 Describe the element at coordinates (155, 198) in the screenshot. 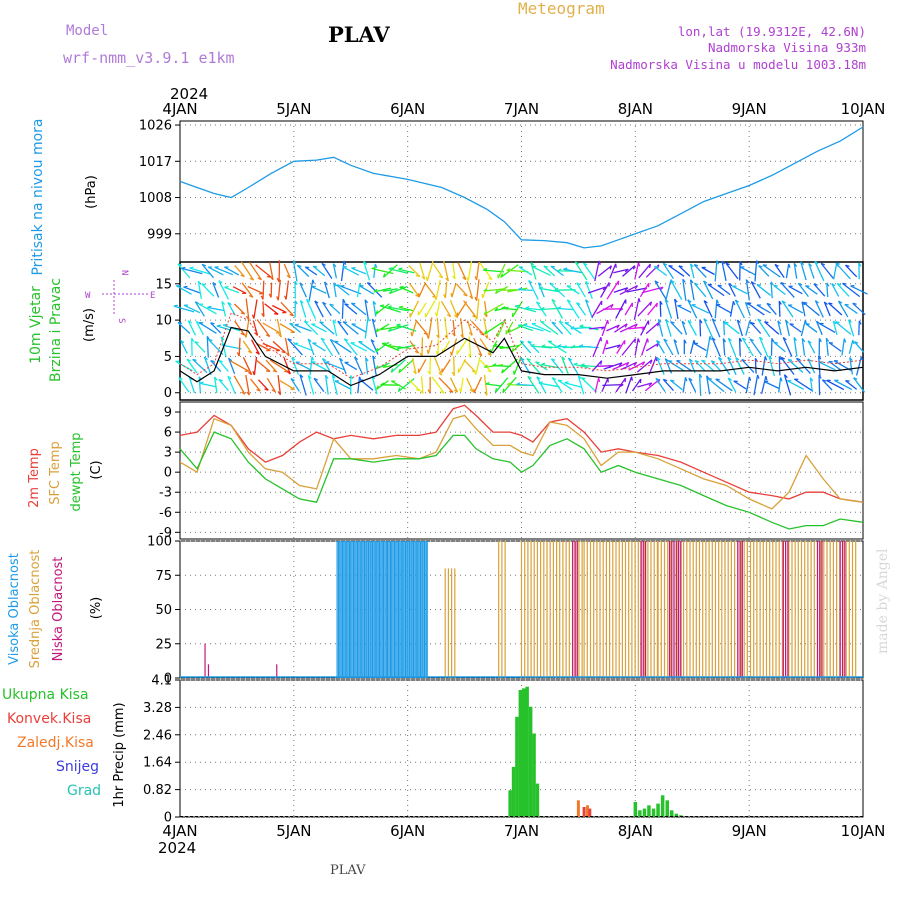

I see `y-tick-label: 1008` at that location.